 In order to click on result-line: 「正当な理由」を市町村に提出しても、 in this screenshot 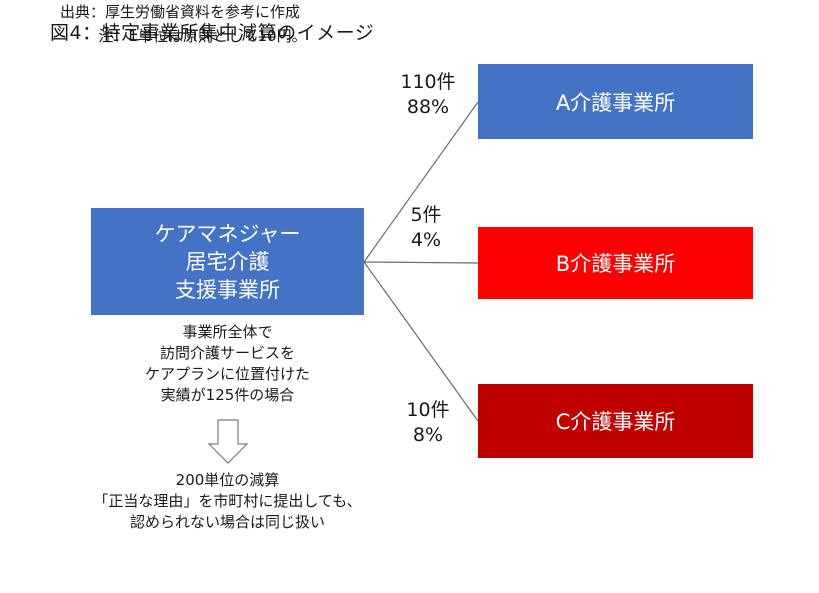, I will do `click(227, 501)`.